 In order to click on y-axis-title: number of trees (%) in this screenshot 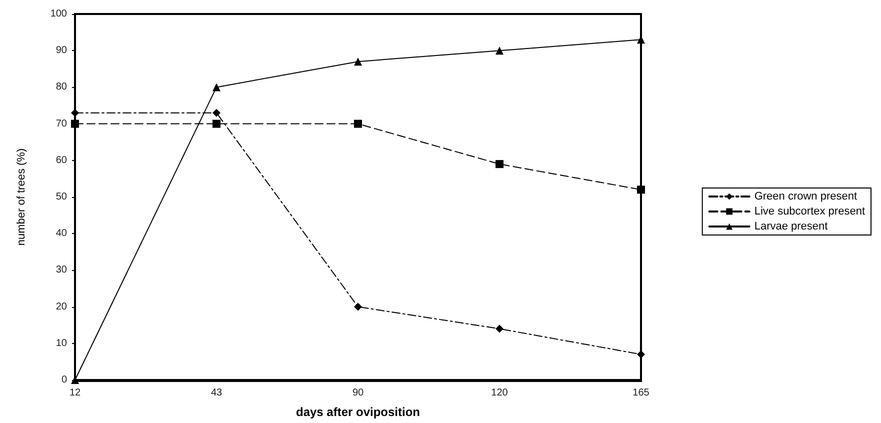, I will do `click(22, 197)`.